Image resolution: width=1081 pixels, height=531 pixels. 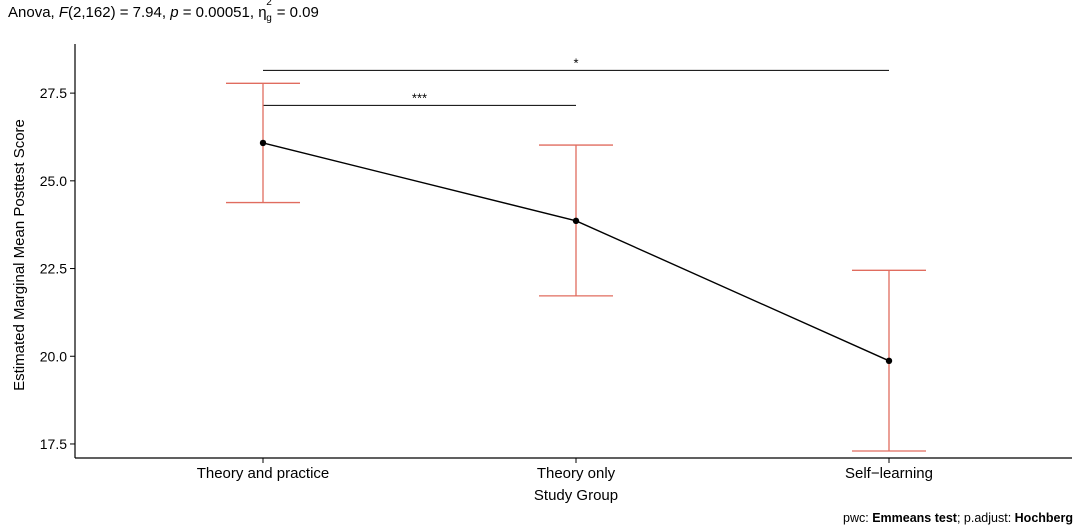 What do you see at coordinates (576, 80) in the screenshot?
I see `significance-brackets: ****` at bounding box center [576, 80].